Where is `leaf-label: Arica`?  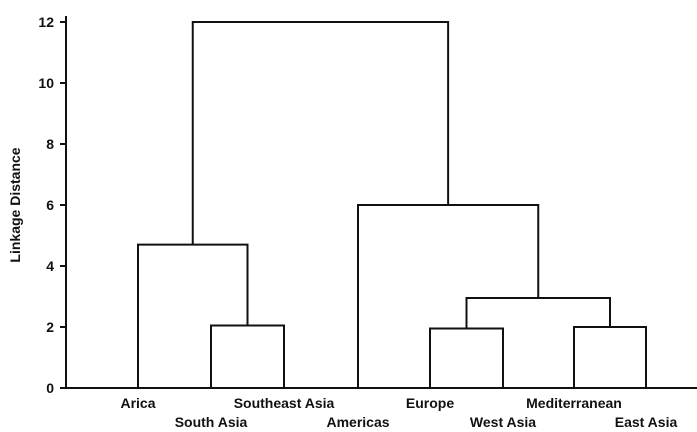
leaf-label: Arica is located at coordinates (137, 403).